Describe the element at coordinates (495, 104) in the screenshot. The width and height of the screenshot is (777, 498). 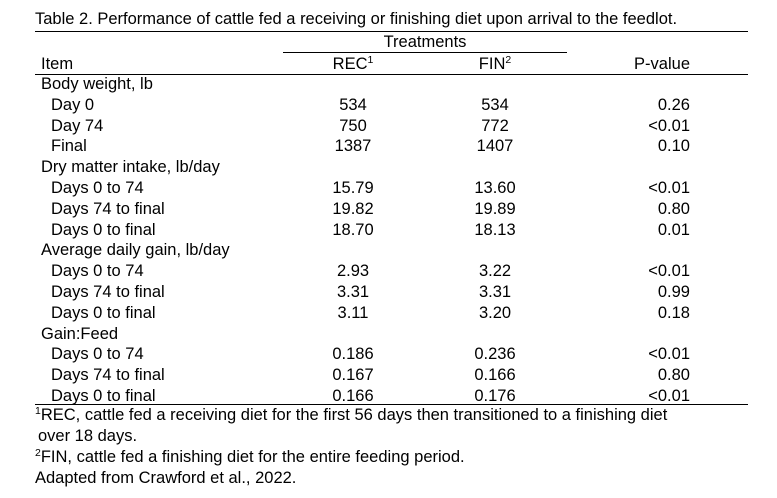
I see `fin-value: 534` at that location.